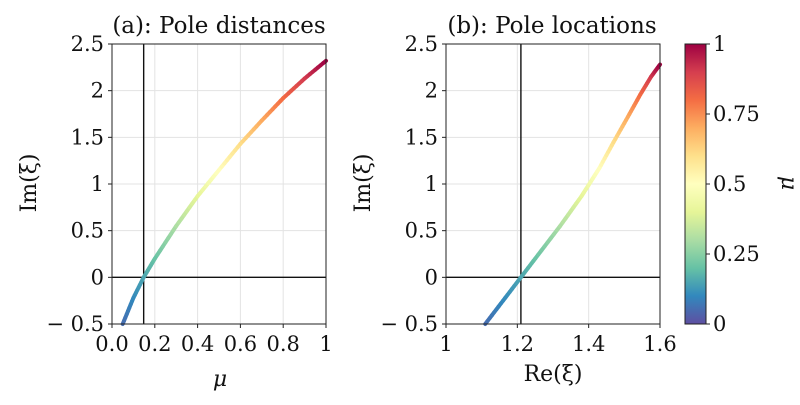 This screenshot has height=405, width=800. What do you see at coordinates (240, 344) in the screenshot?
I see `x-tick-label: 0.6` at bounding box center [240, 344].